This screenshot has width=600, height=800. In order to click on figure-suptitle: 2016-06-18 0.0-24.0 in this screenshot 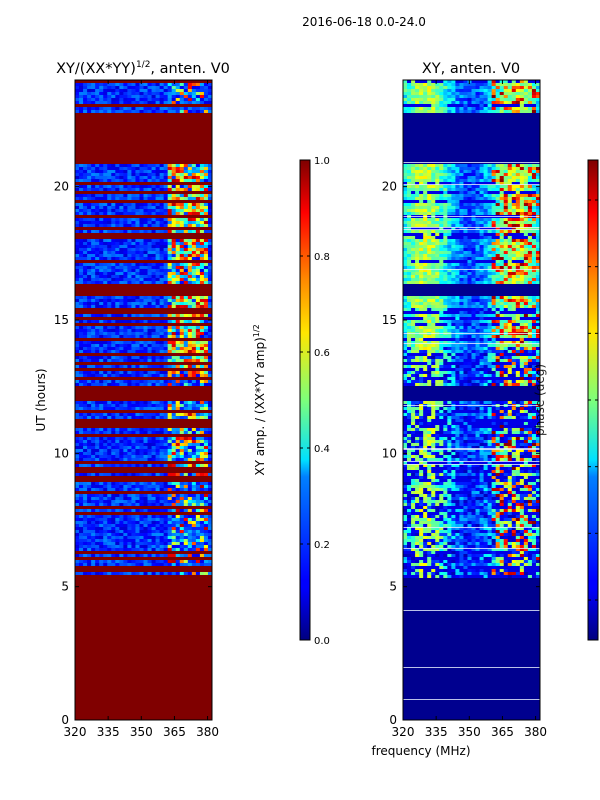, I will do `click(364, 22)`.